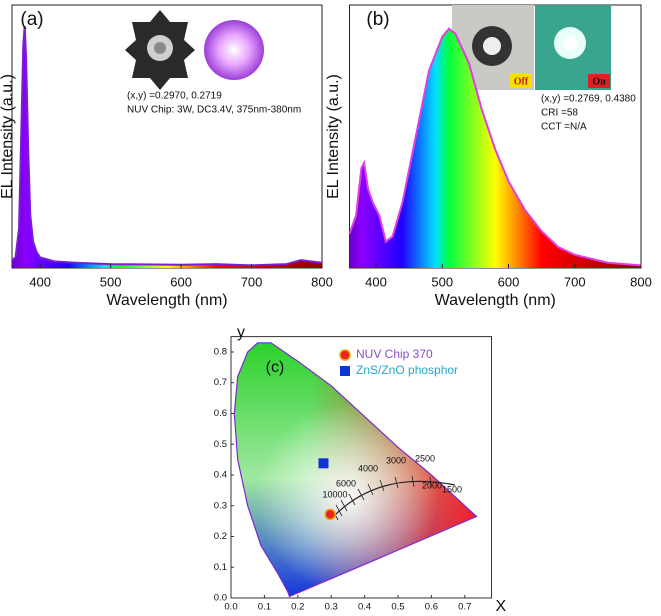 This screenshot has width=661, height=616. I want to click on x-tick-label: 0.0, so click(230, 607).